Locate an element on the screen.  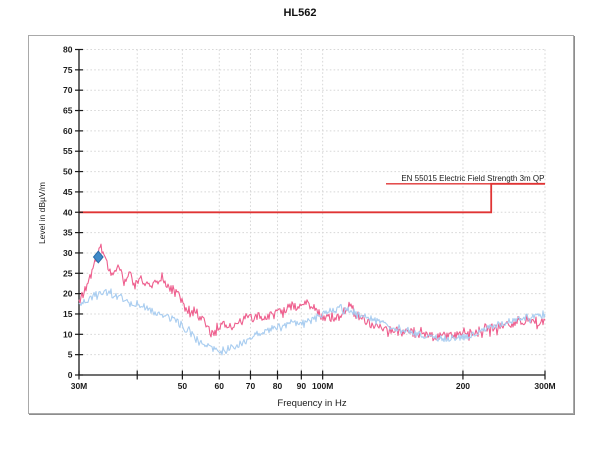
limit-line-group is located at coordinates (312, 198).